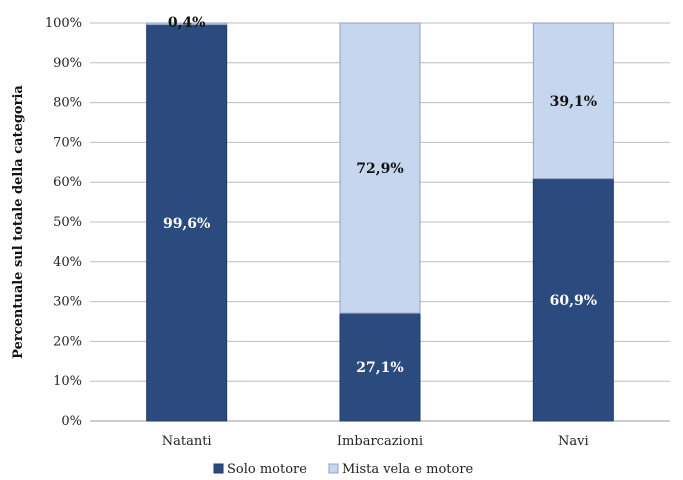 This screenshot has width=683, height=480. Describe the element at coordinates (267, 469) in the screenshot. I see `legend-label: Solo motore` at that location.